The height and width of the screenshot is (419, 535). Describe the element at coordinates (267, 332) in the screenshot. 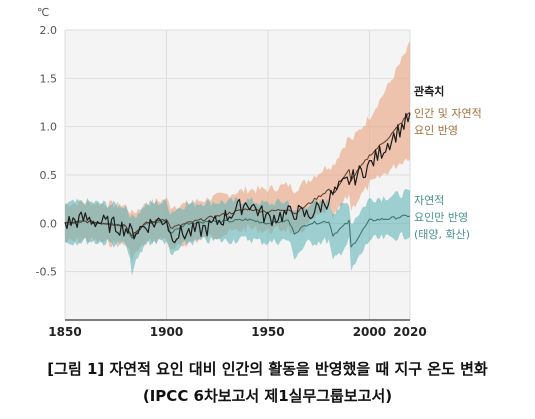

I see `x-tick-label: 1950` at that location.